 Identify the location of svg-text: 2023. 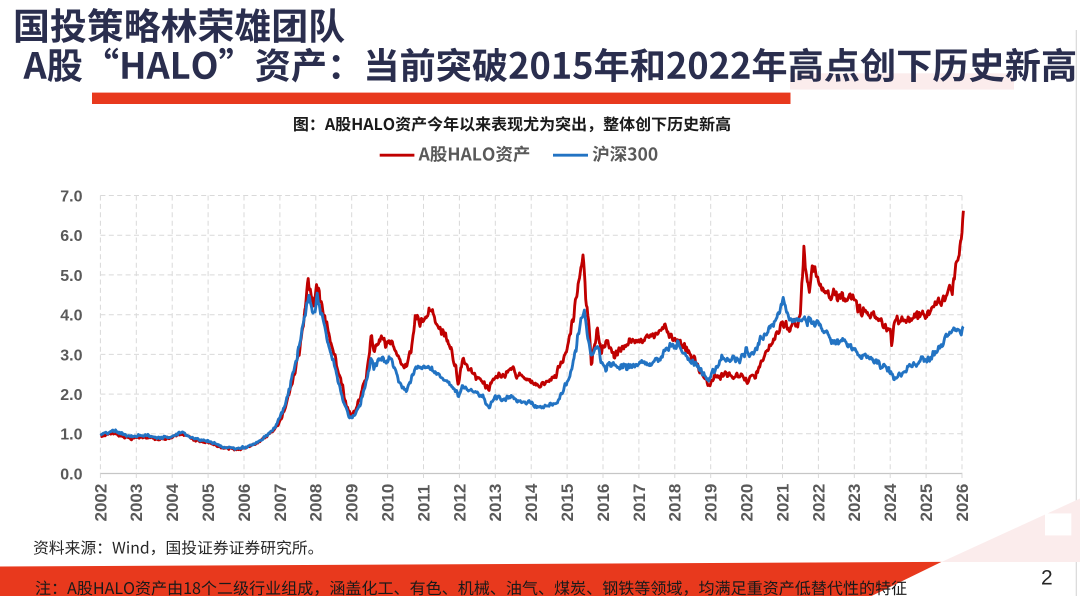
(854, 503).